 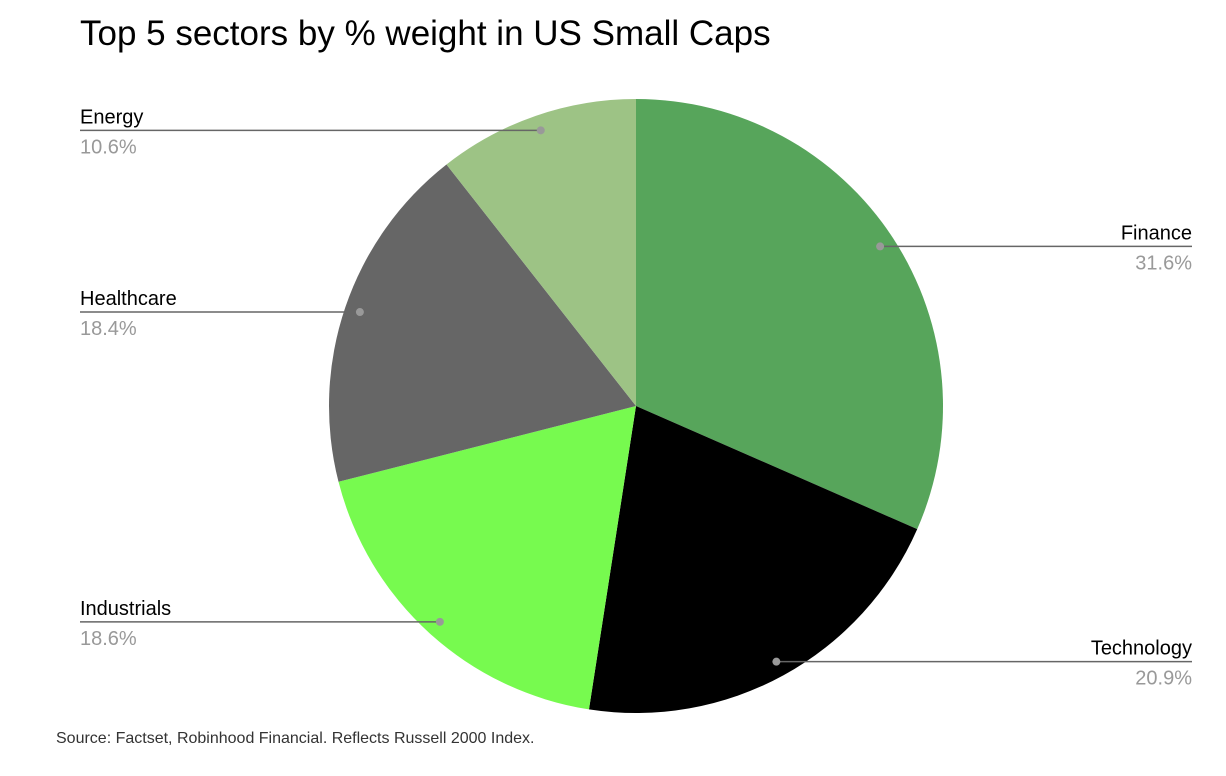 What do you see at coordinates (1141, 649) in the screenshot?
I see `slice-label-technology: Technology` at bounding box center [1141, 649].